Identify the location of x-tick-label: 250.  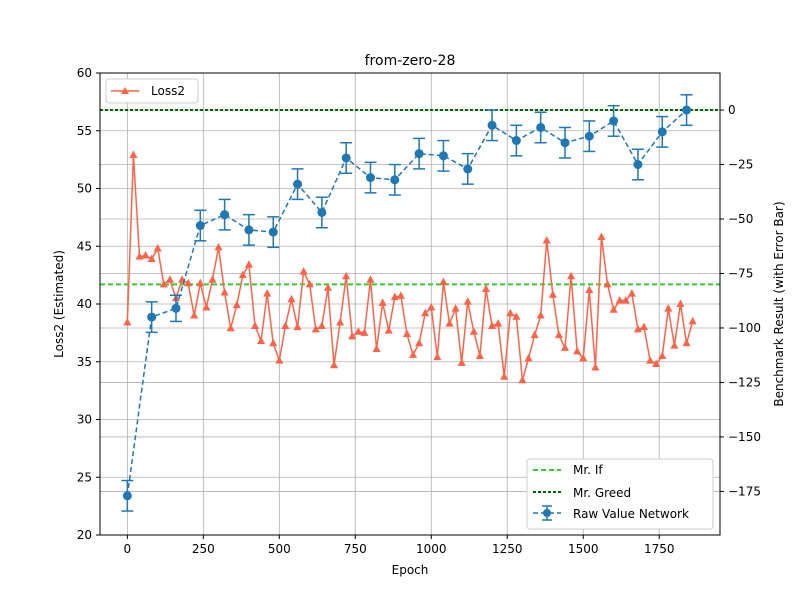
(203, 549).